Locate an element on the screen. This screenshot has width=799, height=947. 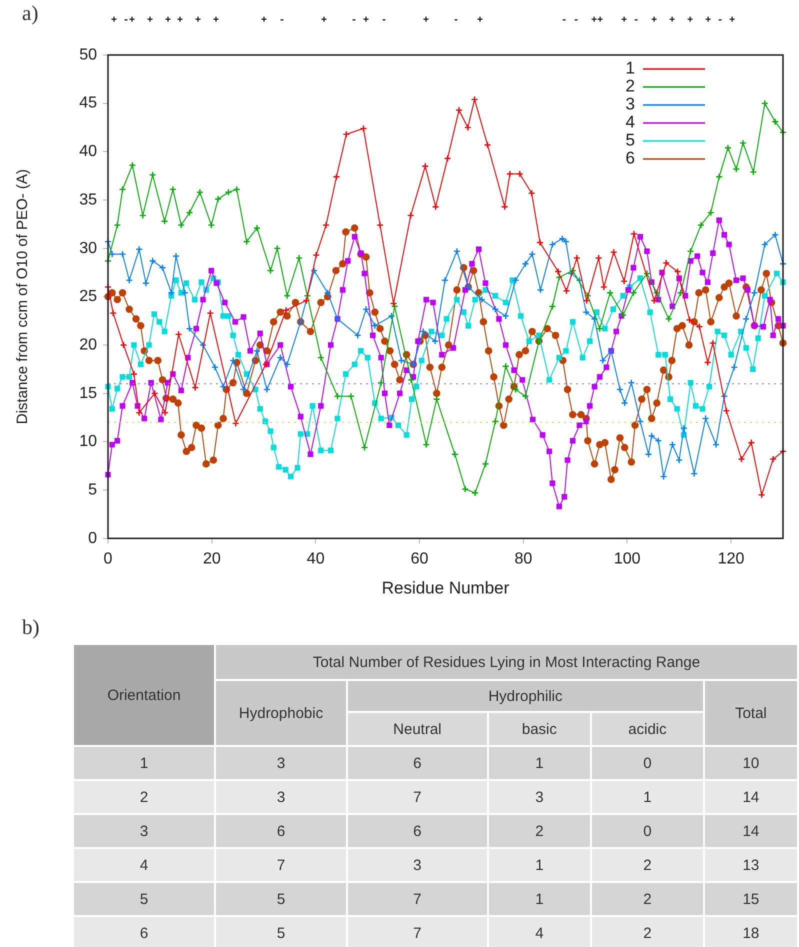
legend-label: 2 is located at coordinates (630, 86).